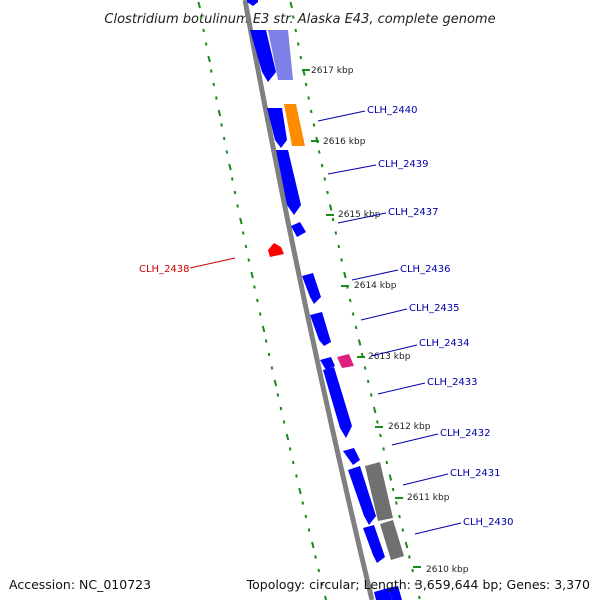 This screenshot has height=600, width=600. I want to click on tick-label-2612: 2612 kbp, so click(409, 427).